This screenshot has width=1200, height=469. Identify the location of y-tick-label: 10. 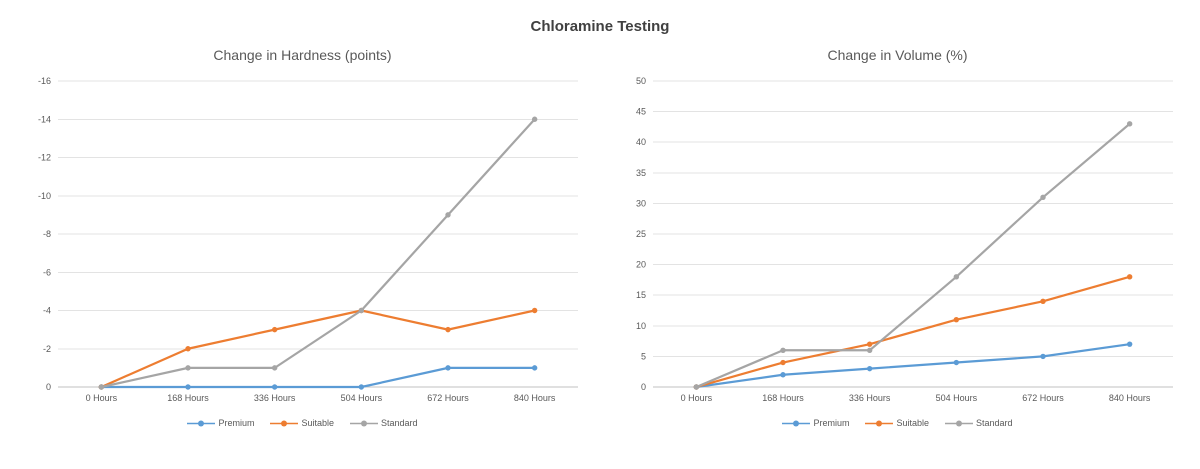
(640, 326).